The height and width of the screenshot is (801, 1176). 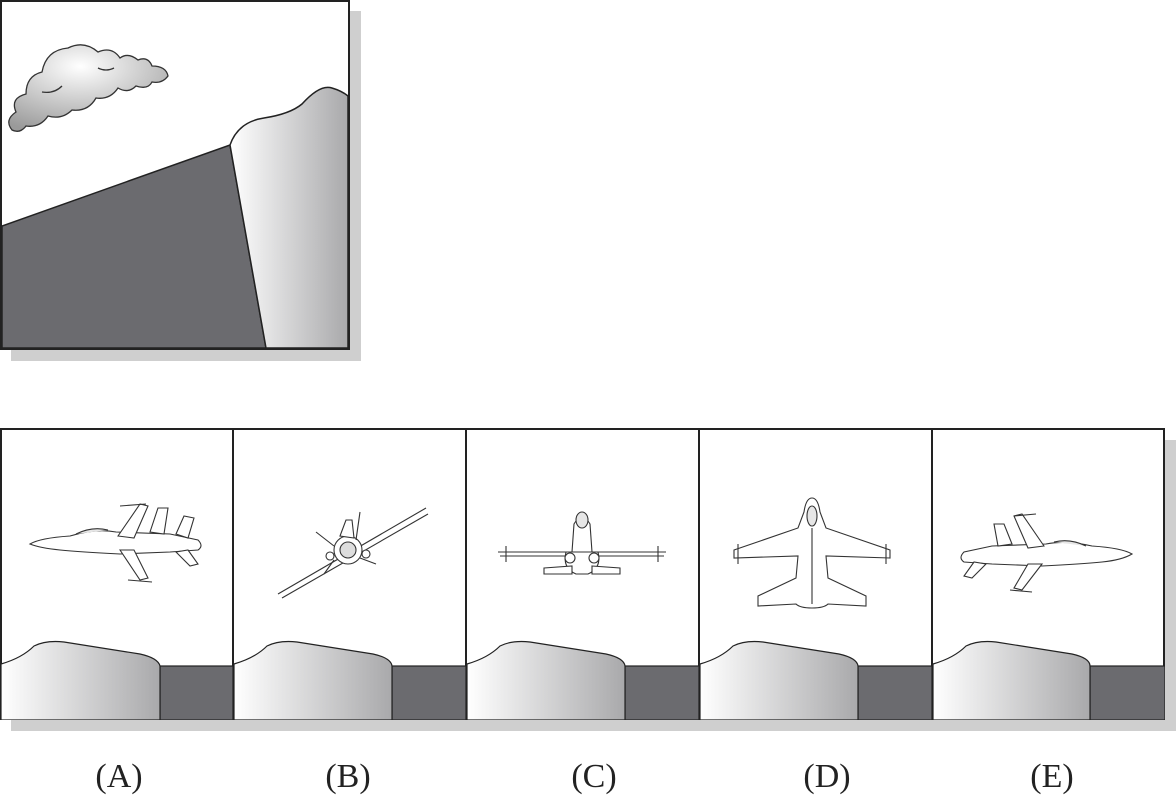 I want to click on jet-c-icon, so click(x=582, y=543).